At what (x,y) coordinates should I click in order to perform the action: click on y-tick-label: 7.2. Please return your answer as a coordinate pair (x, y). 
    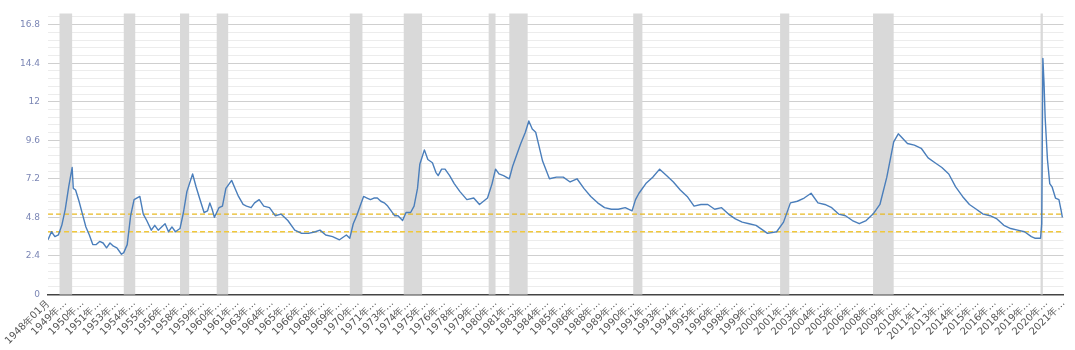
    Looking at the image, I should click on (33, 178).